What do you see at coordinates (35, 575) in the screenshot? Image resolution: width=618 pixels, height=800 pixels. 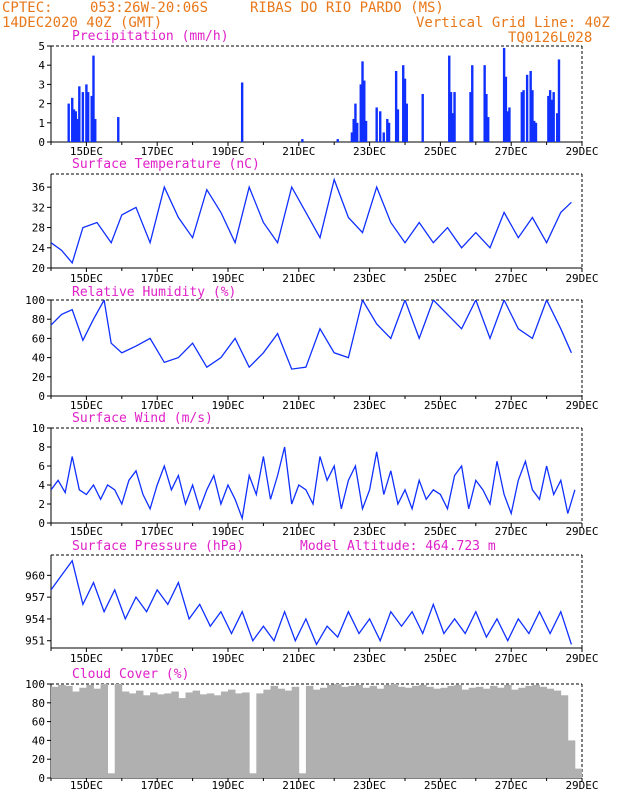 I see `y-tick-label: 960` at bounding box center [35, 575].